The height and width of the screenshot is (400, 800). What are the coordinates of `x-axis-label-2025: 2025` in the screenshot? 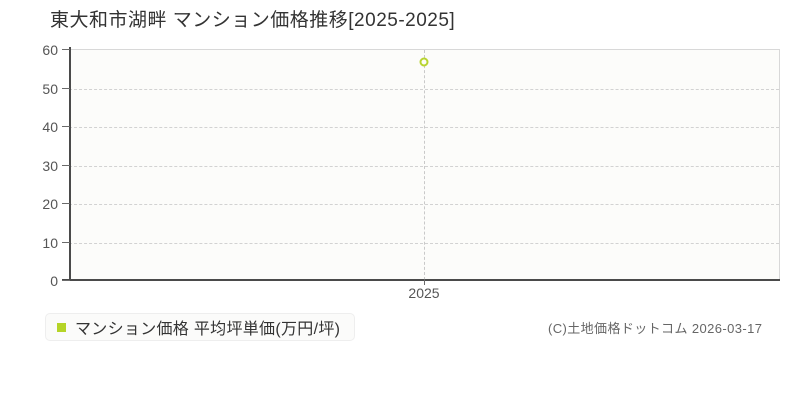 It's located at (424, 293).